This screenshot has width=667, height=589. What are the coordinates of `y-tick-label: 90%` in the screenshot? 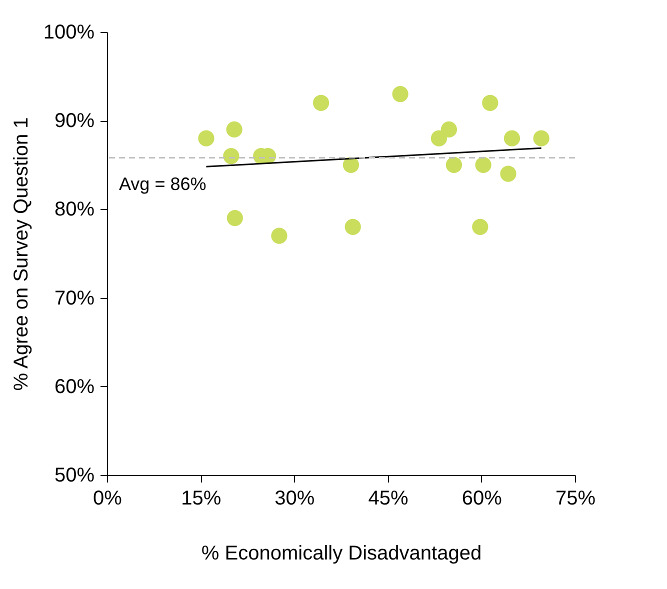 It's located at (74, 121).